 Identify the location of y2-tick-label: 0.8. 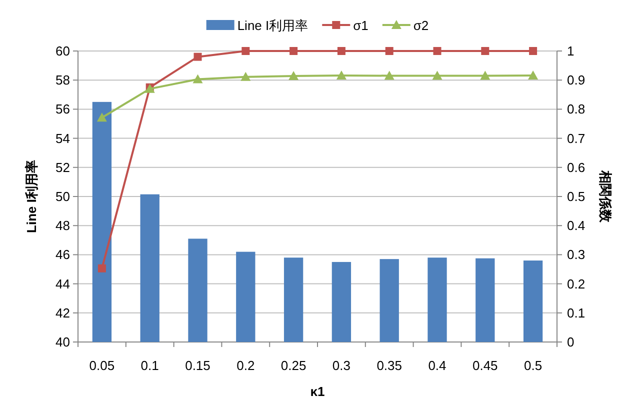
(576, 109).